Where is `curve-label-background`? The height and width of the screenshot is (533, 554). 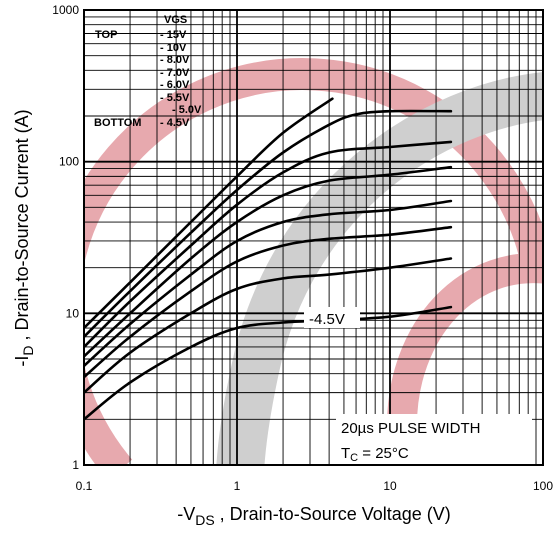
curve-label-background is located at coordinates (332, 317).